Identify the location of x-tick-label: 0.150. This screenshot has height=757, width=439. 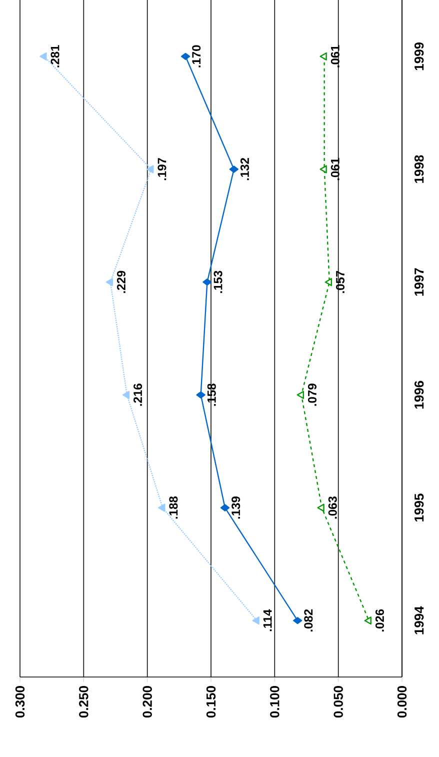
(211, 702).